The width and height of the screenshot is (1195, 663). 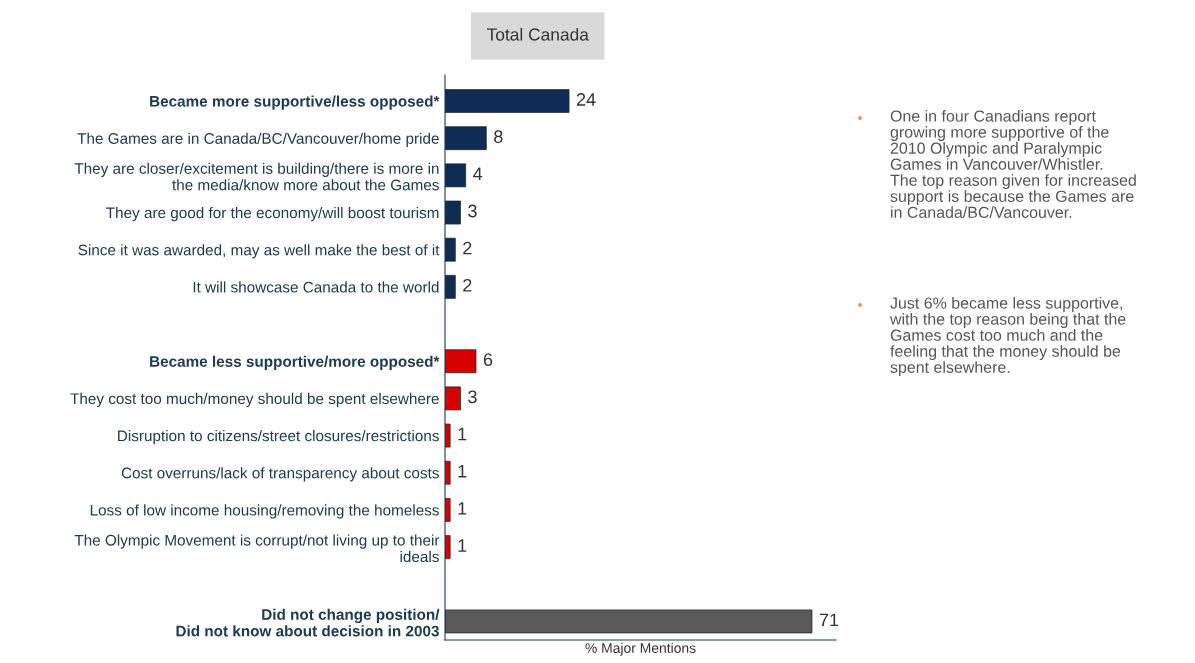 What do you see at coordinates (478, 174) in the screenshot?
I see `data-label: 4` at bounding box center [478, 174].